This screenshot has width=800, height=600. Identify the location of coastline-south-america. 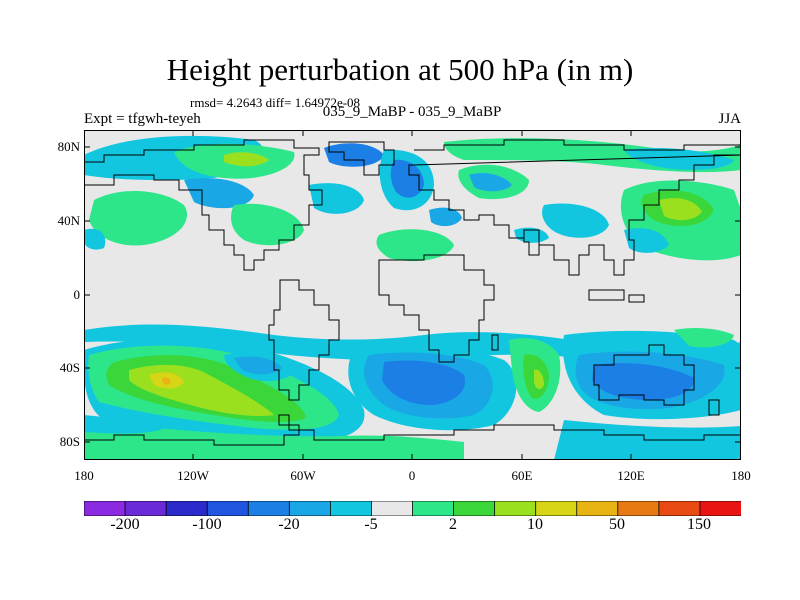
(304, 340).